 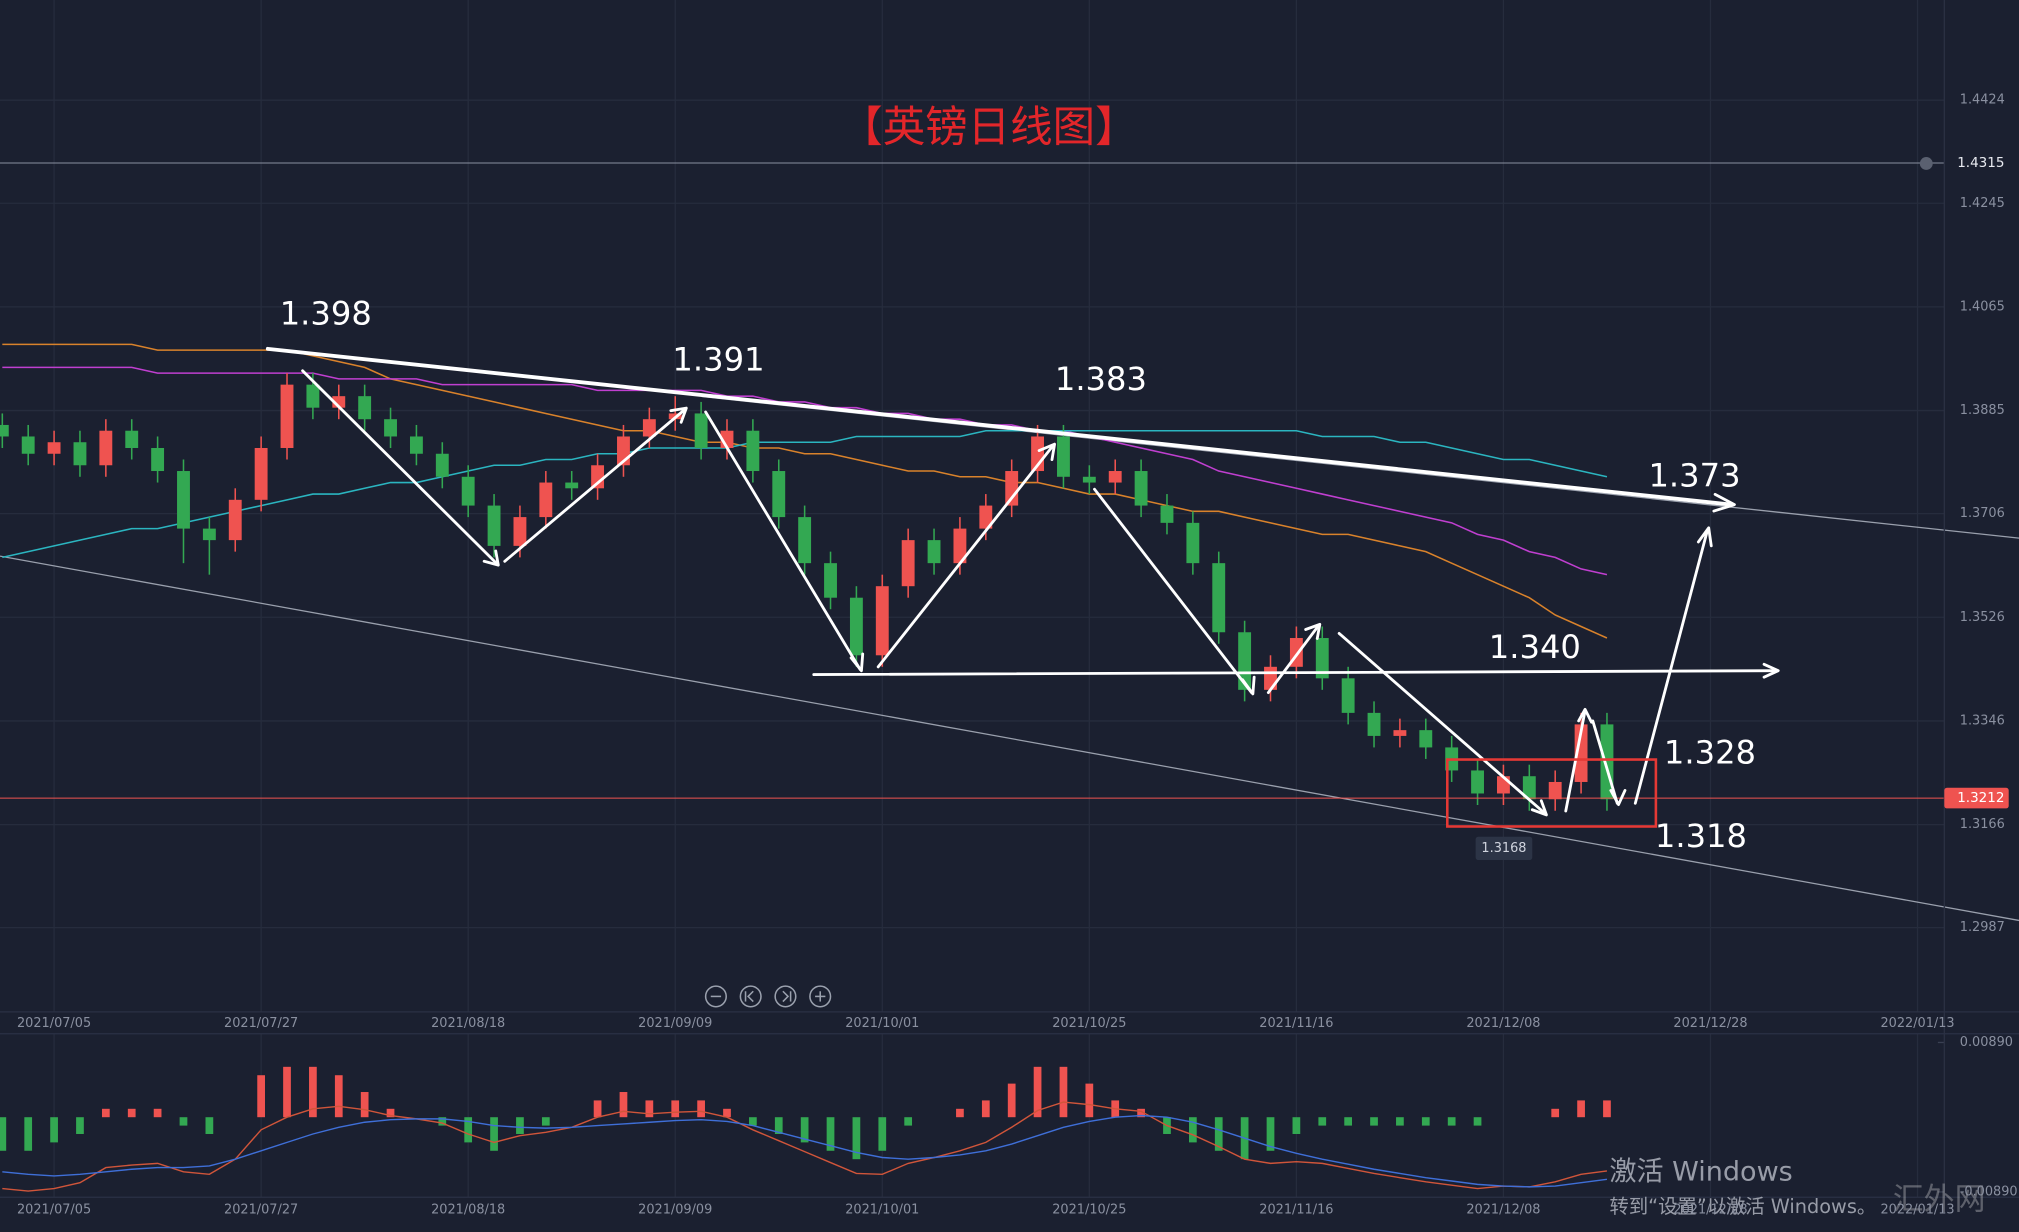 I want to click on y-tick-label: 1.3166, so click(x=1982, y=824).